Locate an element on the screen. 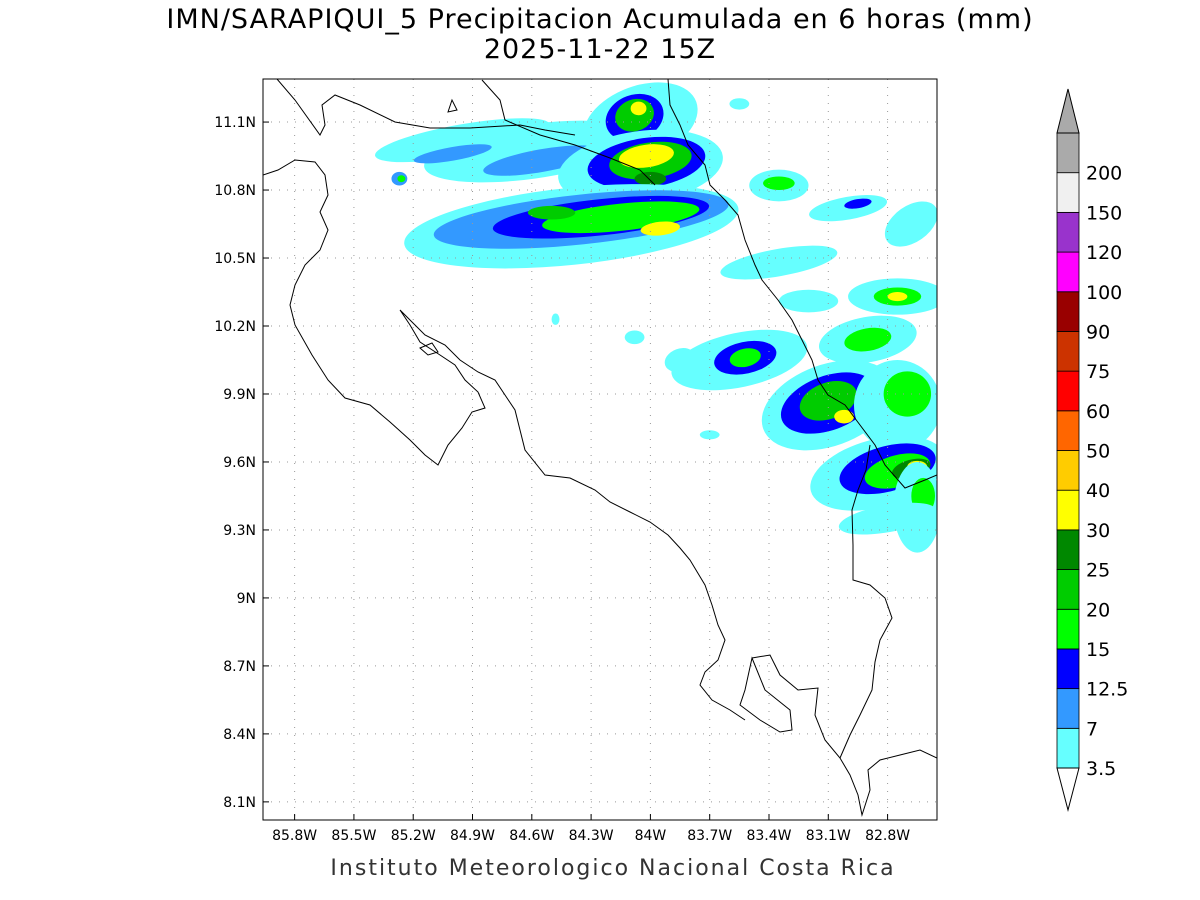 The image size is (1200, 900). lat-tick-label: 9.3N is located at coordinates (239, 531).